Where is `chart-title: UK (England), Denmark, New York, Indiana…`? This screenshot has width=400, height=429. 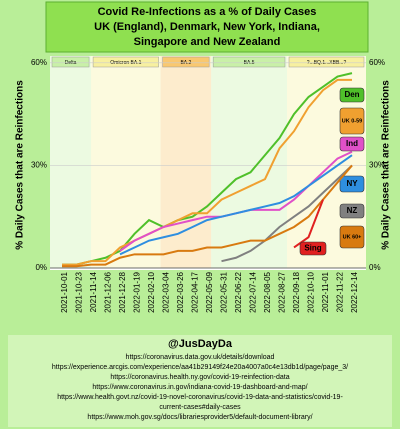 chart-title: UK (England), Denmark, New York, Indiana… is located at coordinates (207, 27).